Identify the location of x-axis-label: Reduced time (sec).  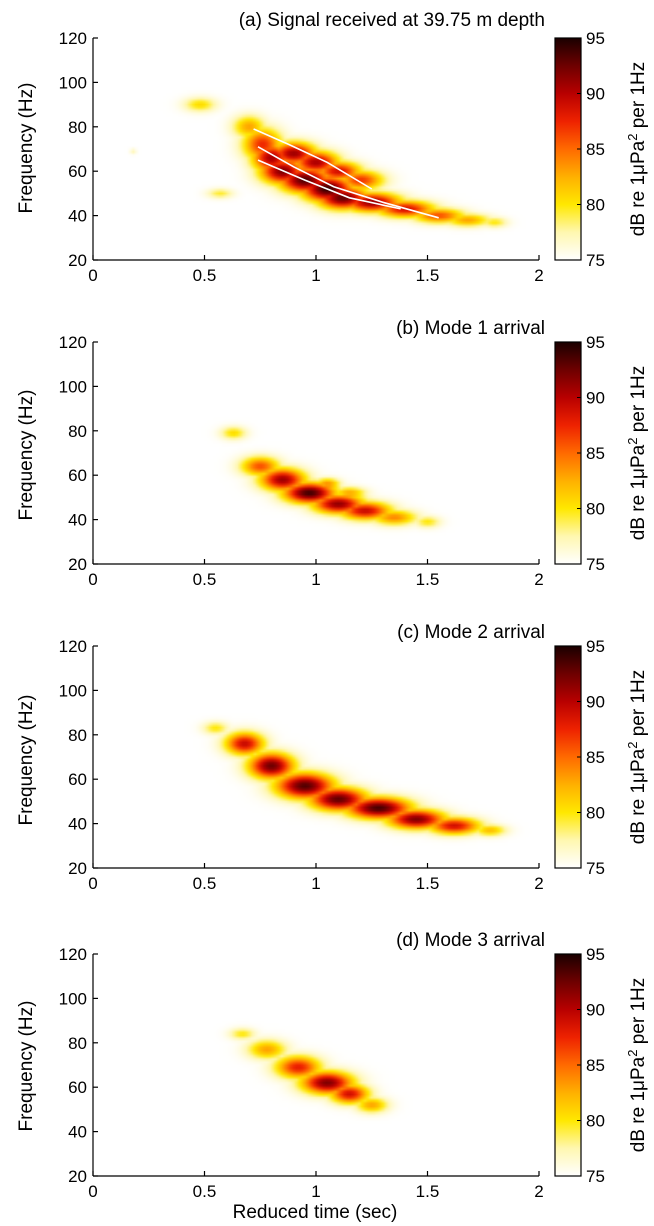
(315, 1212).